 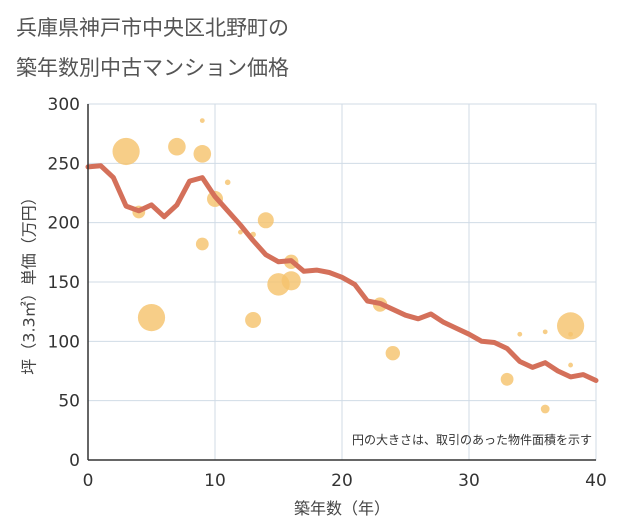 I want to click on y-tick-label: 150, so click(x=64, y=283).